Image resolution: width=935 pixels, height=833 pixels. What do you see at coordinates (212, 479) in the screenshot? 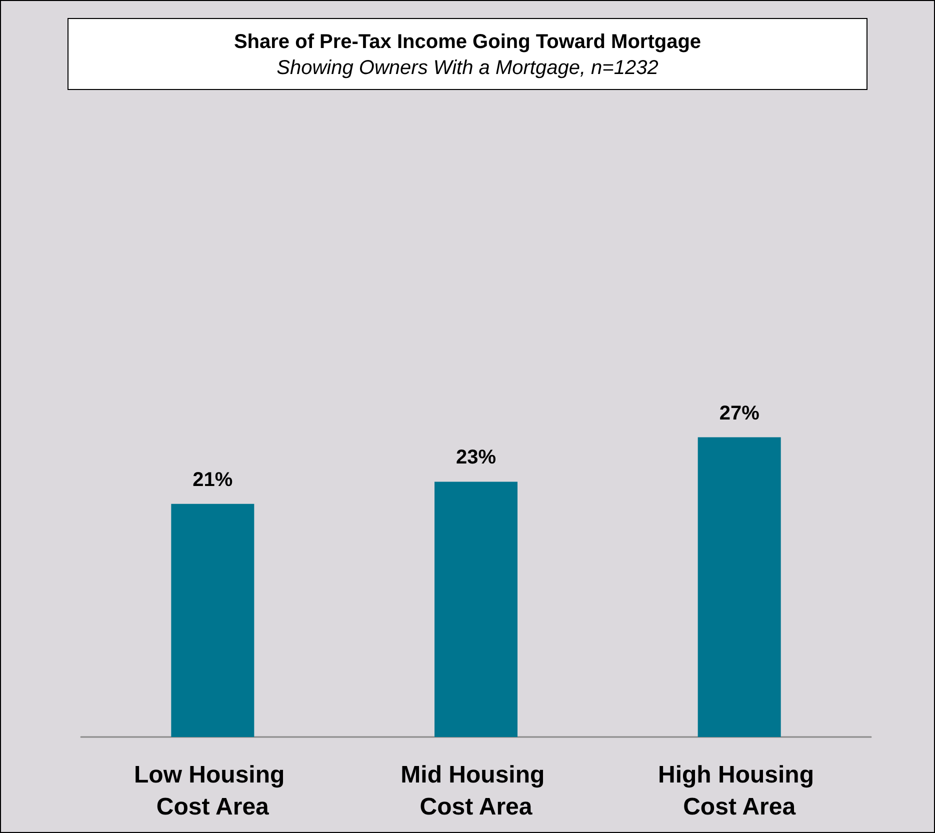
I see `data-label: 21%` at bounding box center [212, 479].